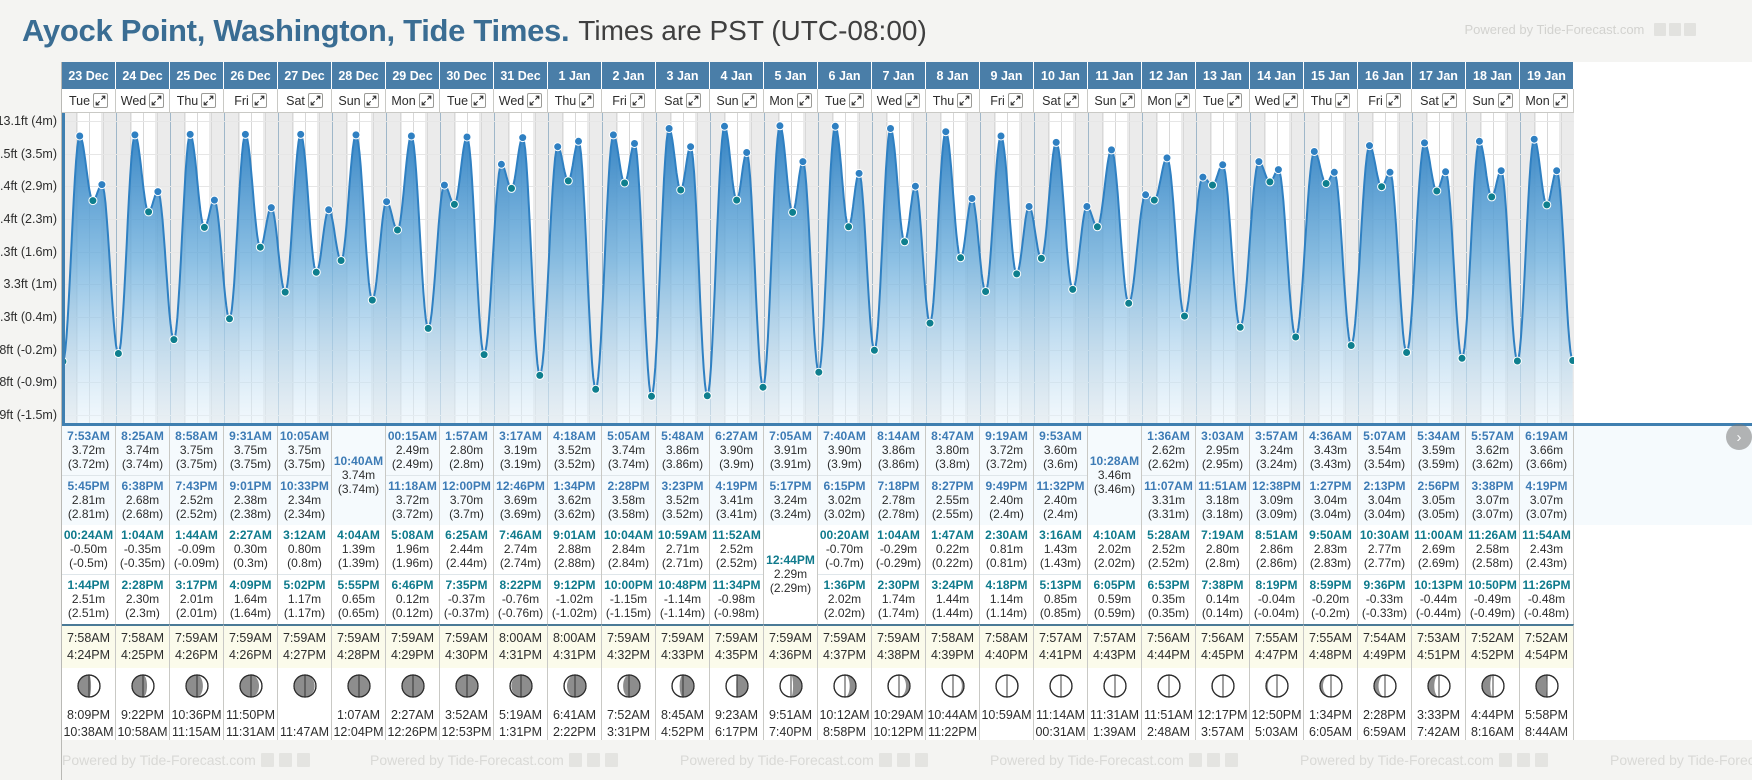 The width and height of the screenshot is (1752, 780). Describe the element at coordinates (88, 655) in the screenshot. I see `sunset-time: 4:24PM` at that location.